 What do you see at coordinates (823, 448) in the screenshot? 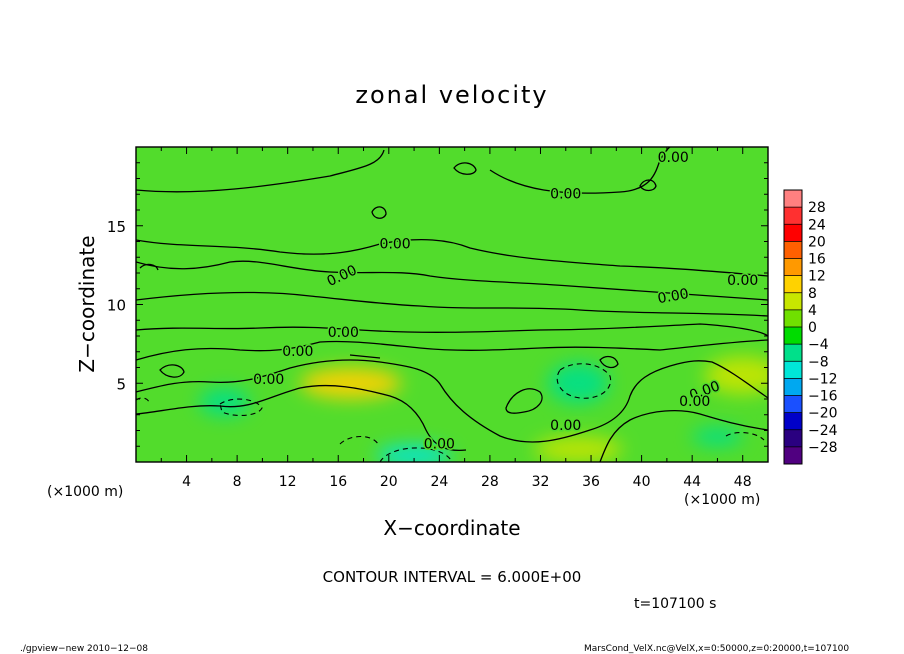
I see `colorbar-label: −28` at bounding box center [823, 448].